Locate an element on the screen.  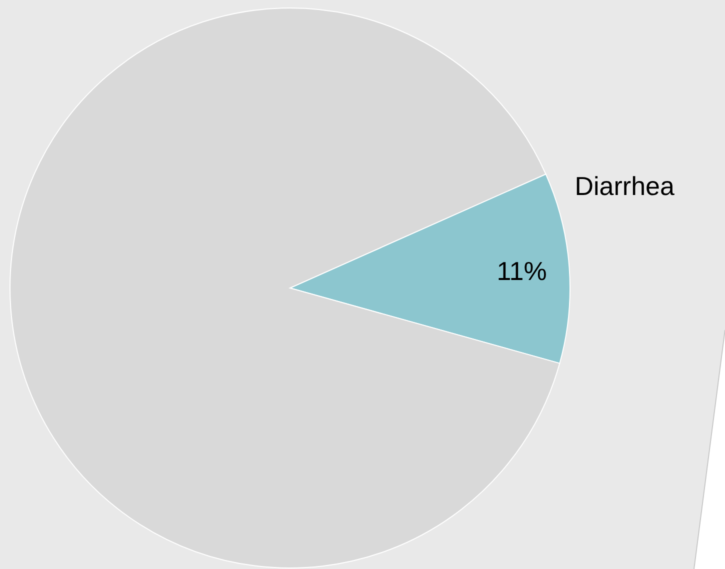
data-label: 11% is located at coordinates (521, 271).